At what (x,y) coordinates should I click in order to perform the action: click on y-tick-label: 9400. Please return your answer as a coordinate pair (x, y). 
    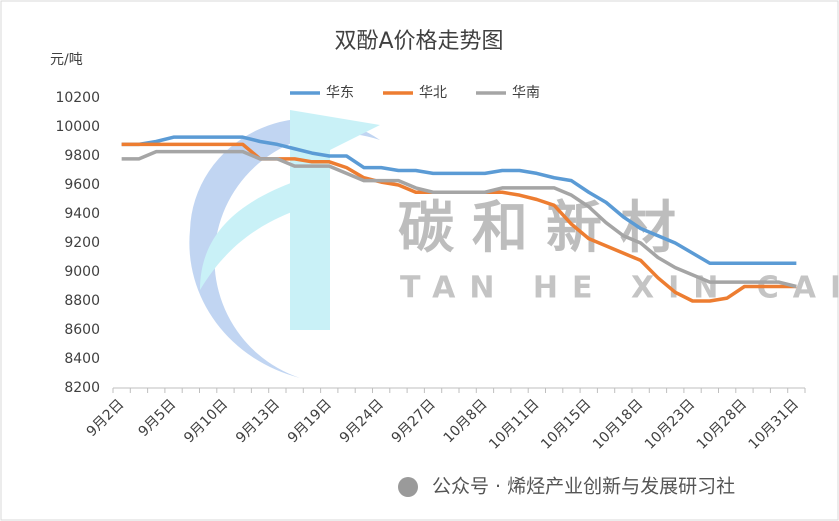
    Looking at the image, I should click on (82, 214).